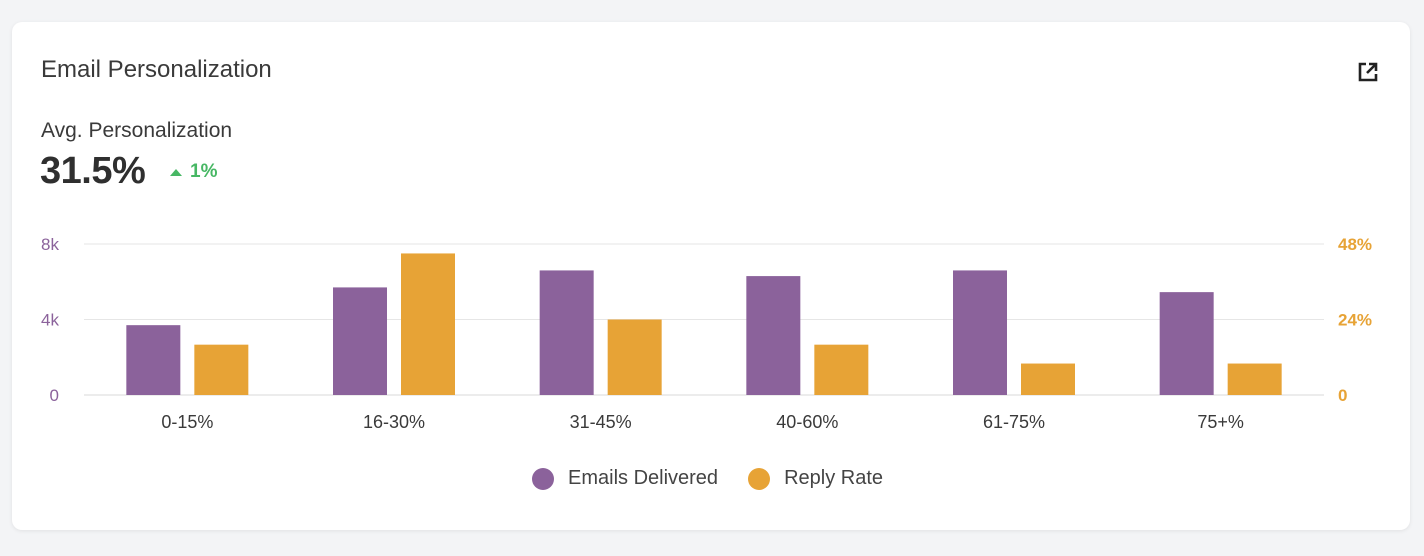 Image resolution: width=1424 pixels, height=556 pixels. I want to click on legend-item-reply-rate: Reply Rate, so click(815, 478).